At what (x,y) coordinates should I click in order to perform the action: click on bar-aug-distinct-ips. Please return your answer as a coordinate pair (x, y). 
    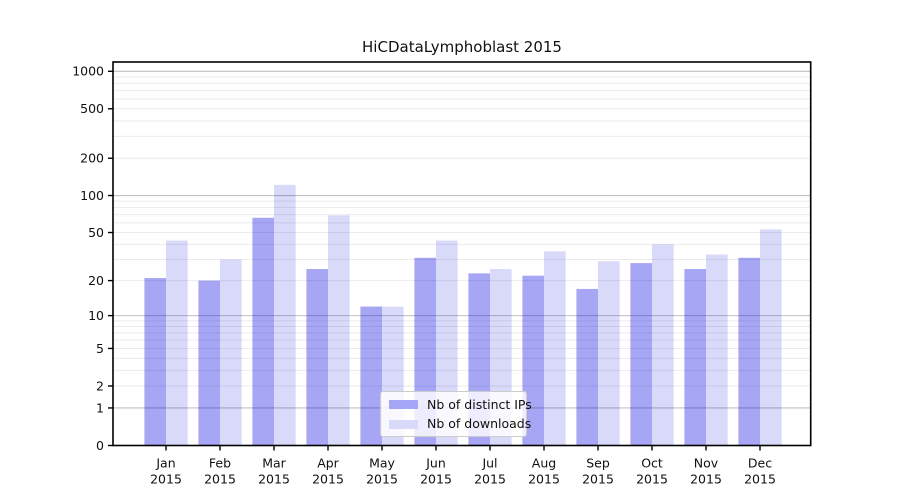
    Looking at the image, I should click on (533, 360).